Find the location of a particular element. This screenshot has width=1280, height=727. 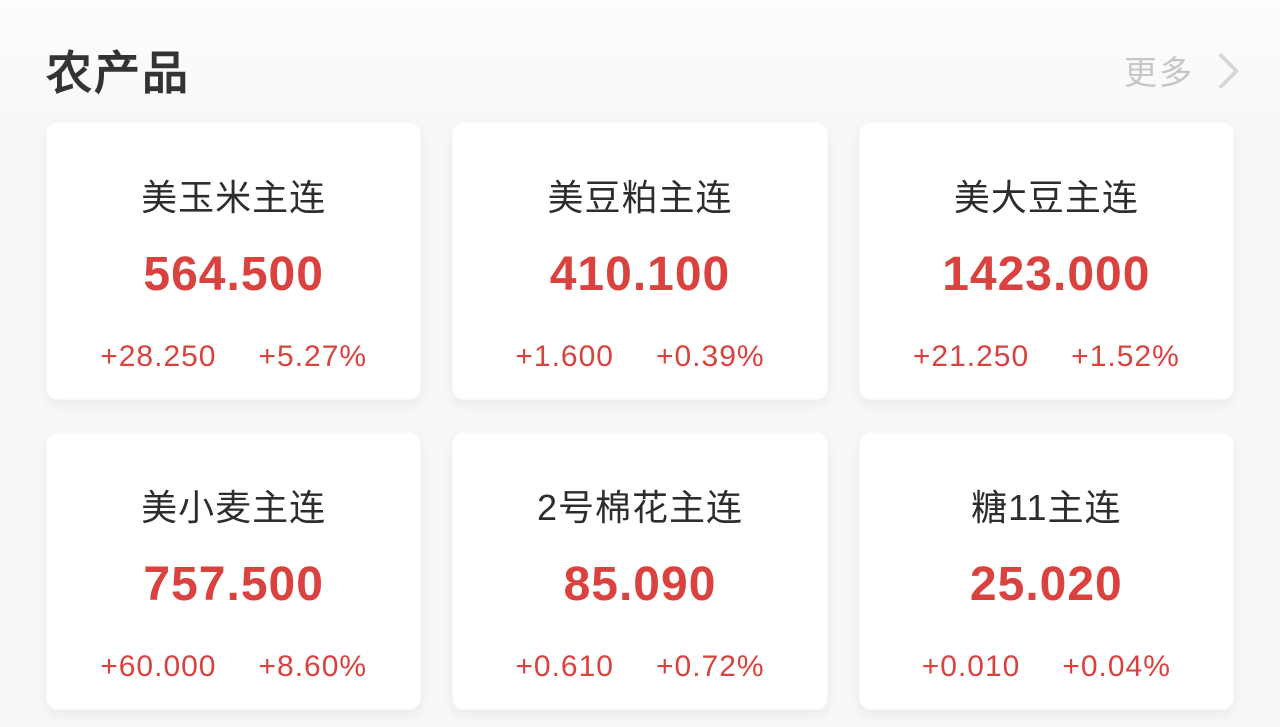

instrument-change-row: +28.250 +5.27% is located at coordinates (233, 357).